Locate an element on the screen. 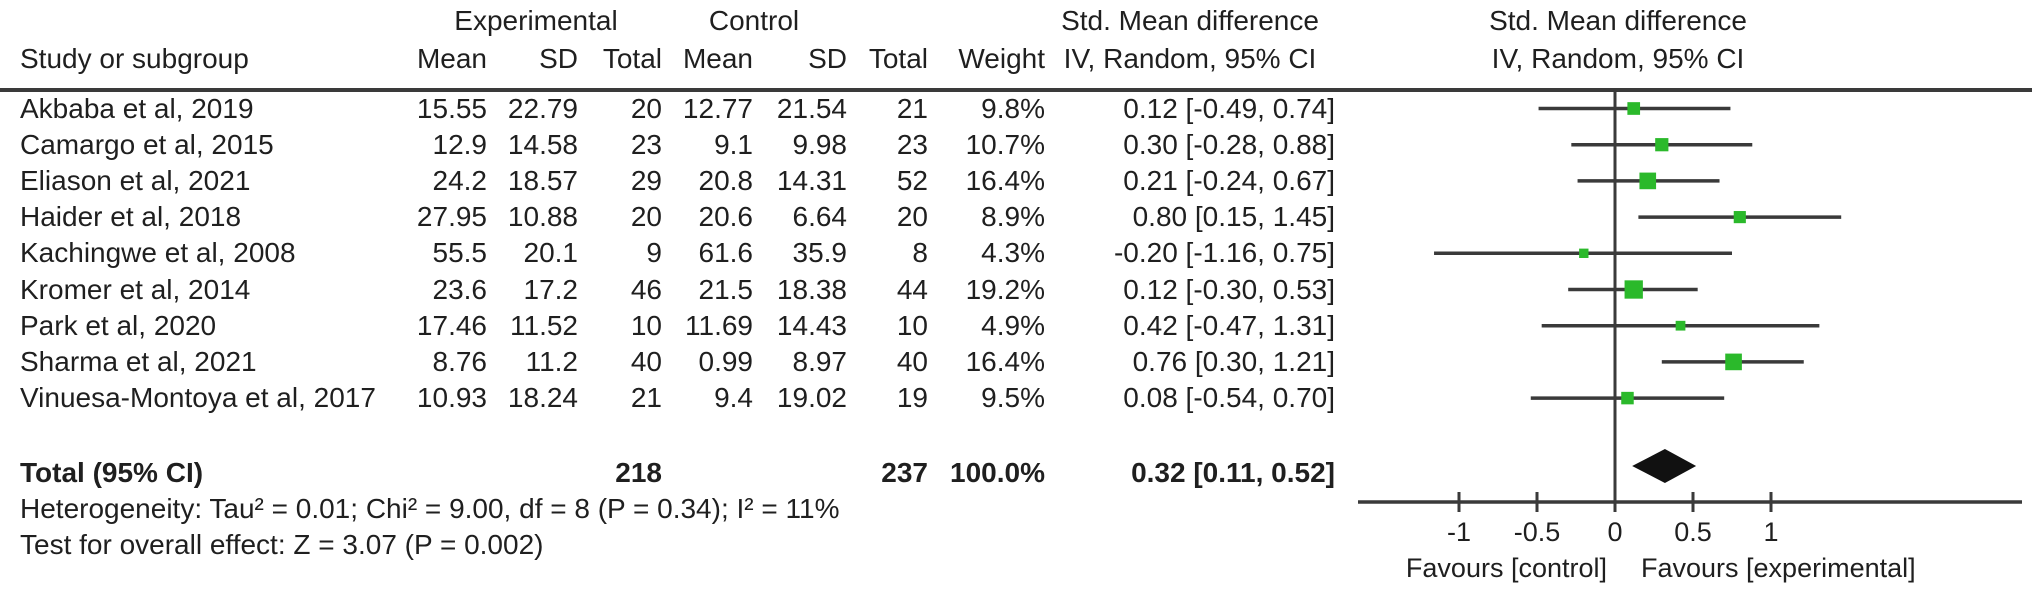 The height and width of the screenshot is (590, 2032). cell-effect-ci: 0.12 [-0.49, 0.74] is located at coordinates (1229, 108).